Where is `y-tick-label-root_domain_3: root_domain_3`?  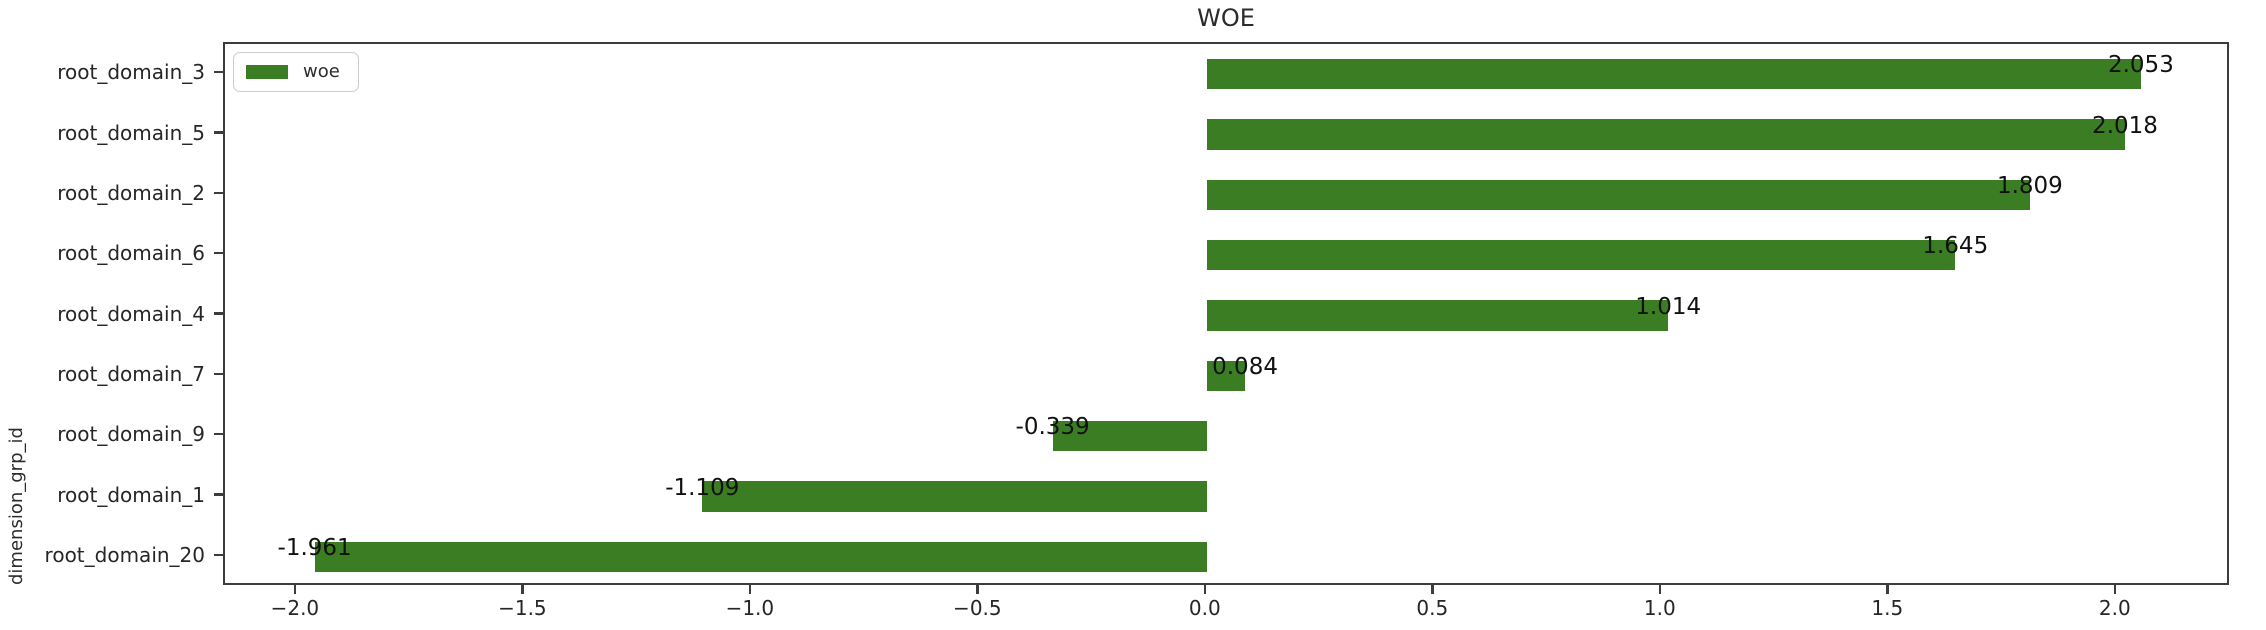
y-tick-label-root_domain_3: root_domain_3 is located at coordinates (131, 72).